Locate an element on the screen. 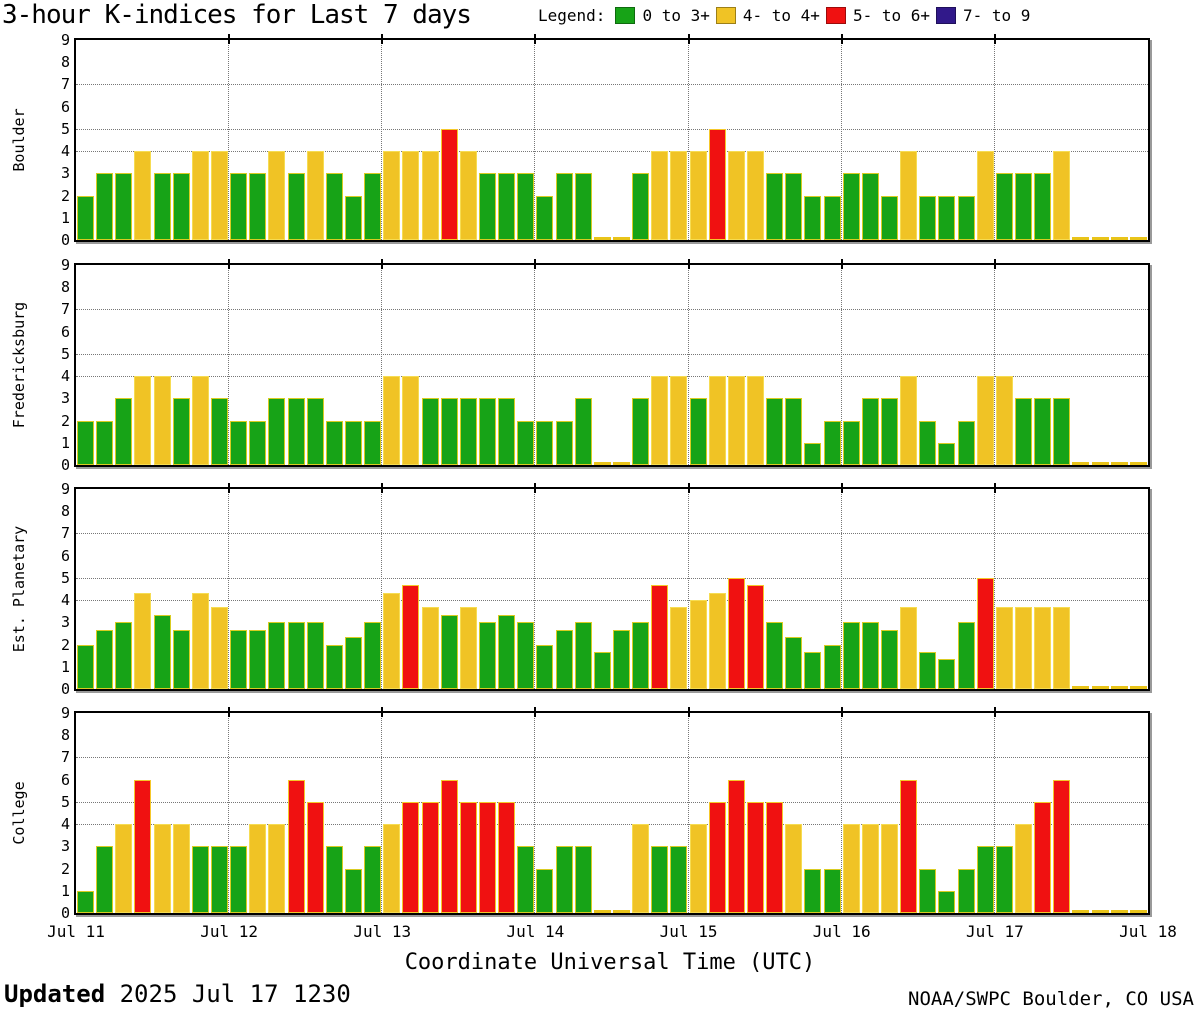 This screenshot has height=1020, width=1200. legend-item-label: 4- to 4+ is located at coordinates (781, 15).